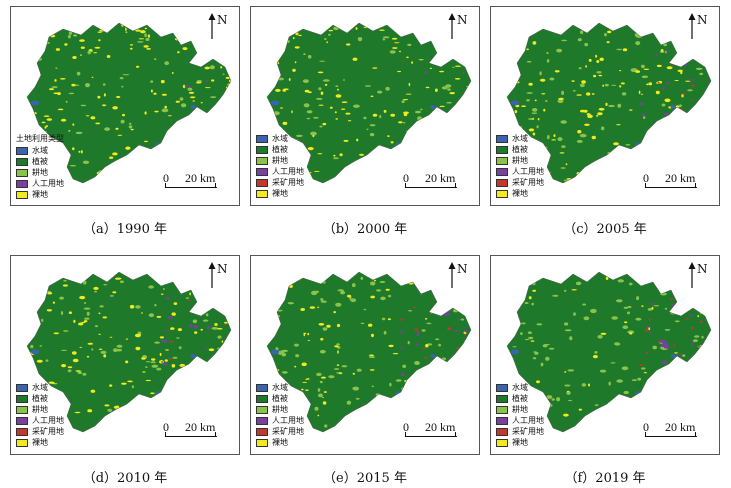 This screenshot has width=731, height=488. What do you see at coordinates (520, 431) in the screenshot?
I see `legend-item-mining: 采矿用地` at bounding box center [520, 431].